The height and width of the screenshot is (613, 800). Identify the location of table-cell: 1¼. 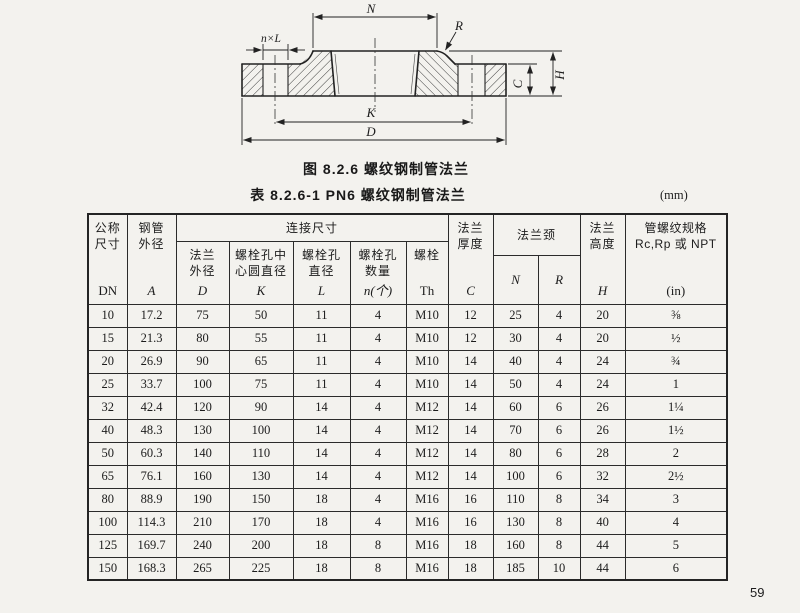
(676, 407).